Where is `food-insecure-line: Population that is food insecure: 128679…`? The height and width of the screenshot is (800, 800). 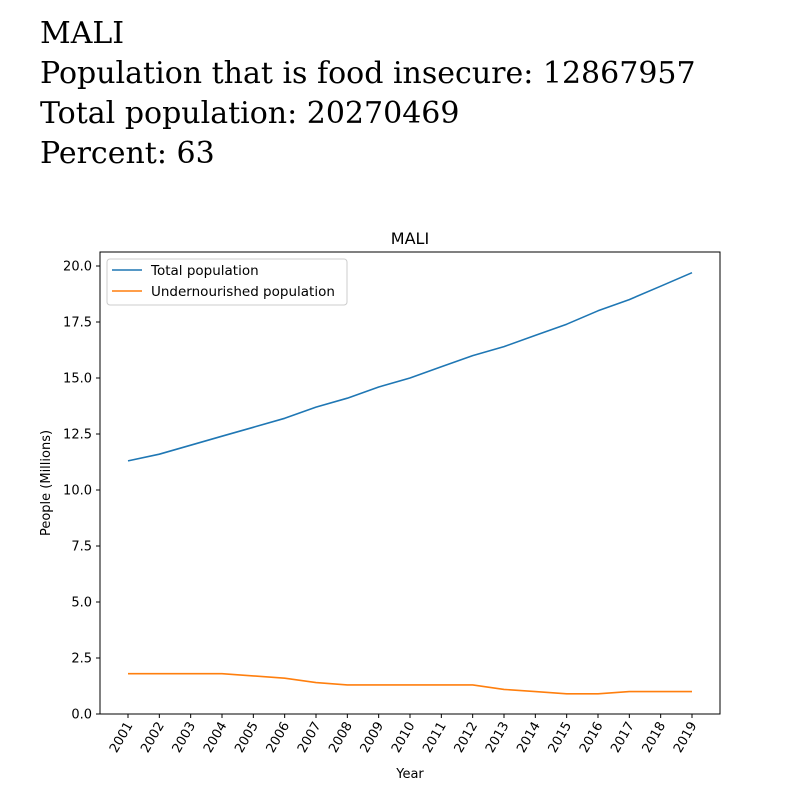 food-insecure-line: Population that is food insecure: 128679… is located at coordinates (368, 73).